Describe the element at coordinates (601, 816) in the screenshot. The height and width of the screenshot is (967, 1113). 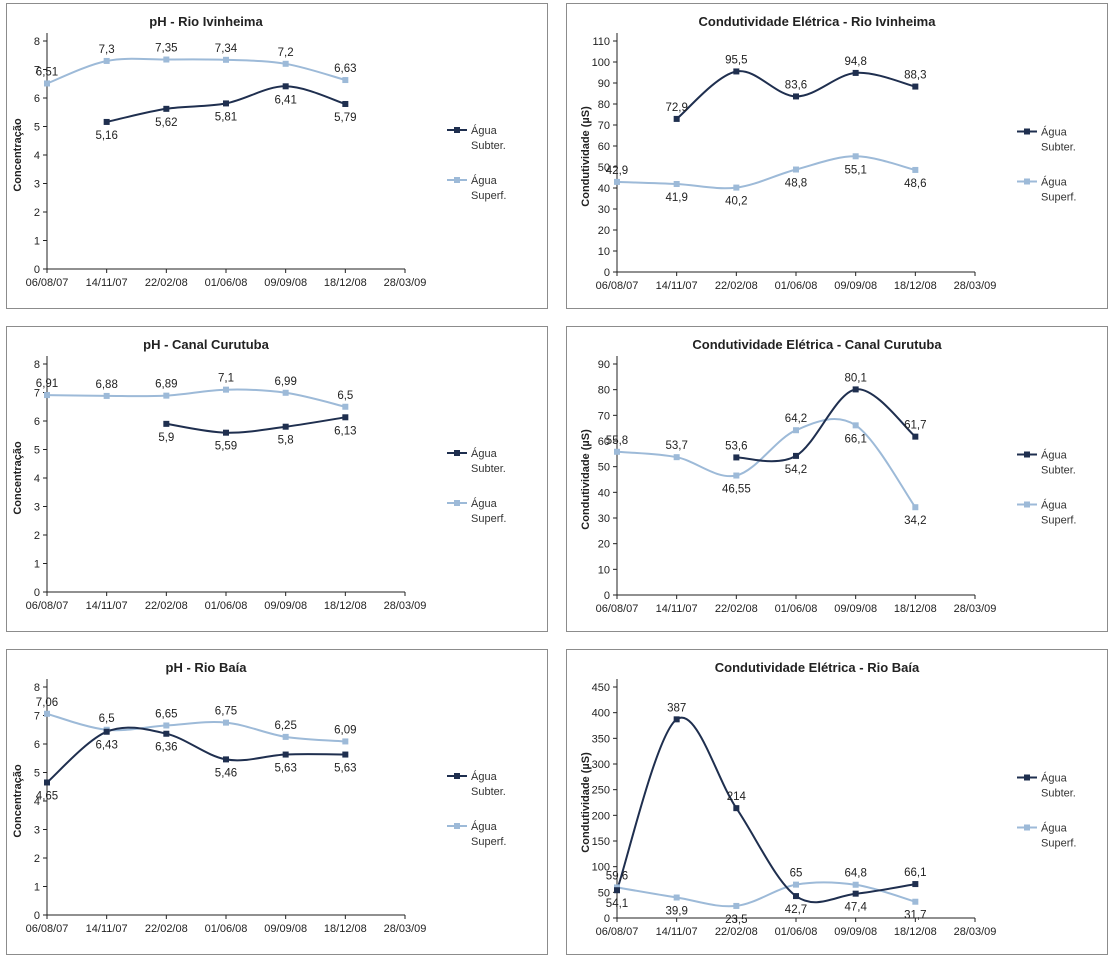
I see `y-tick-label: 200` at that location.